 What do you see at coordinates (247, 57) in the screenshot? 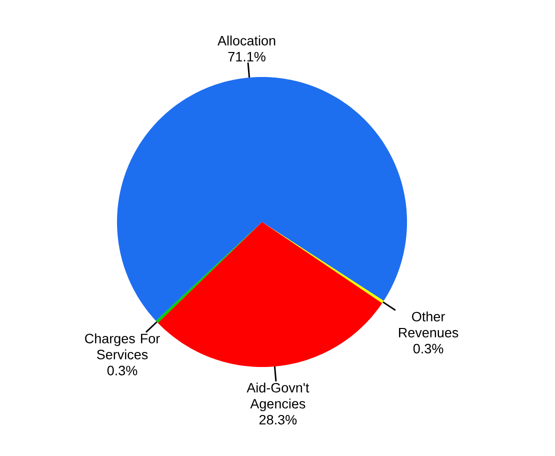
I see `data-label: 71.1%` at bounding box center [247, 57].